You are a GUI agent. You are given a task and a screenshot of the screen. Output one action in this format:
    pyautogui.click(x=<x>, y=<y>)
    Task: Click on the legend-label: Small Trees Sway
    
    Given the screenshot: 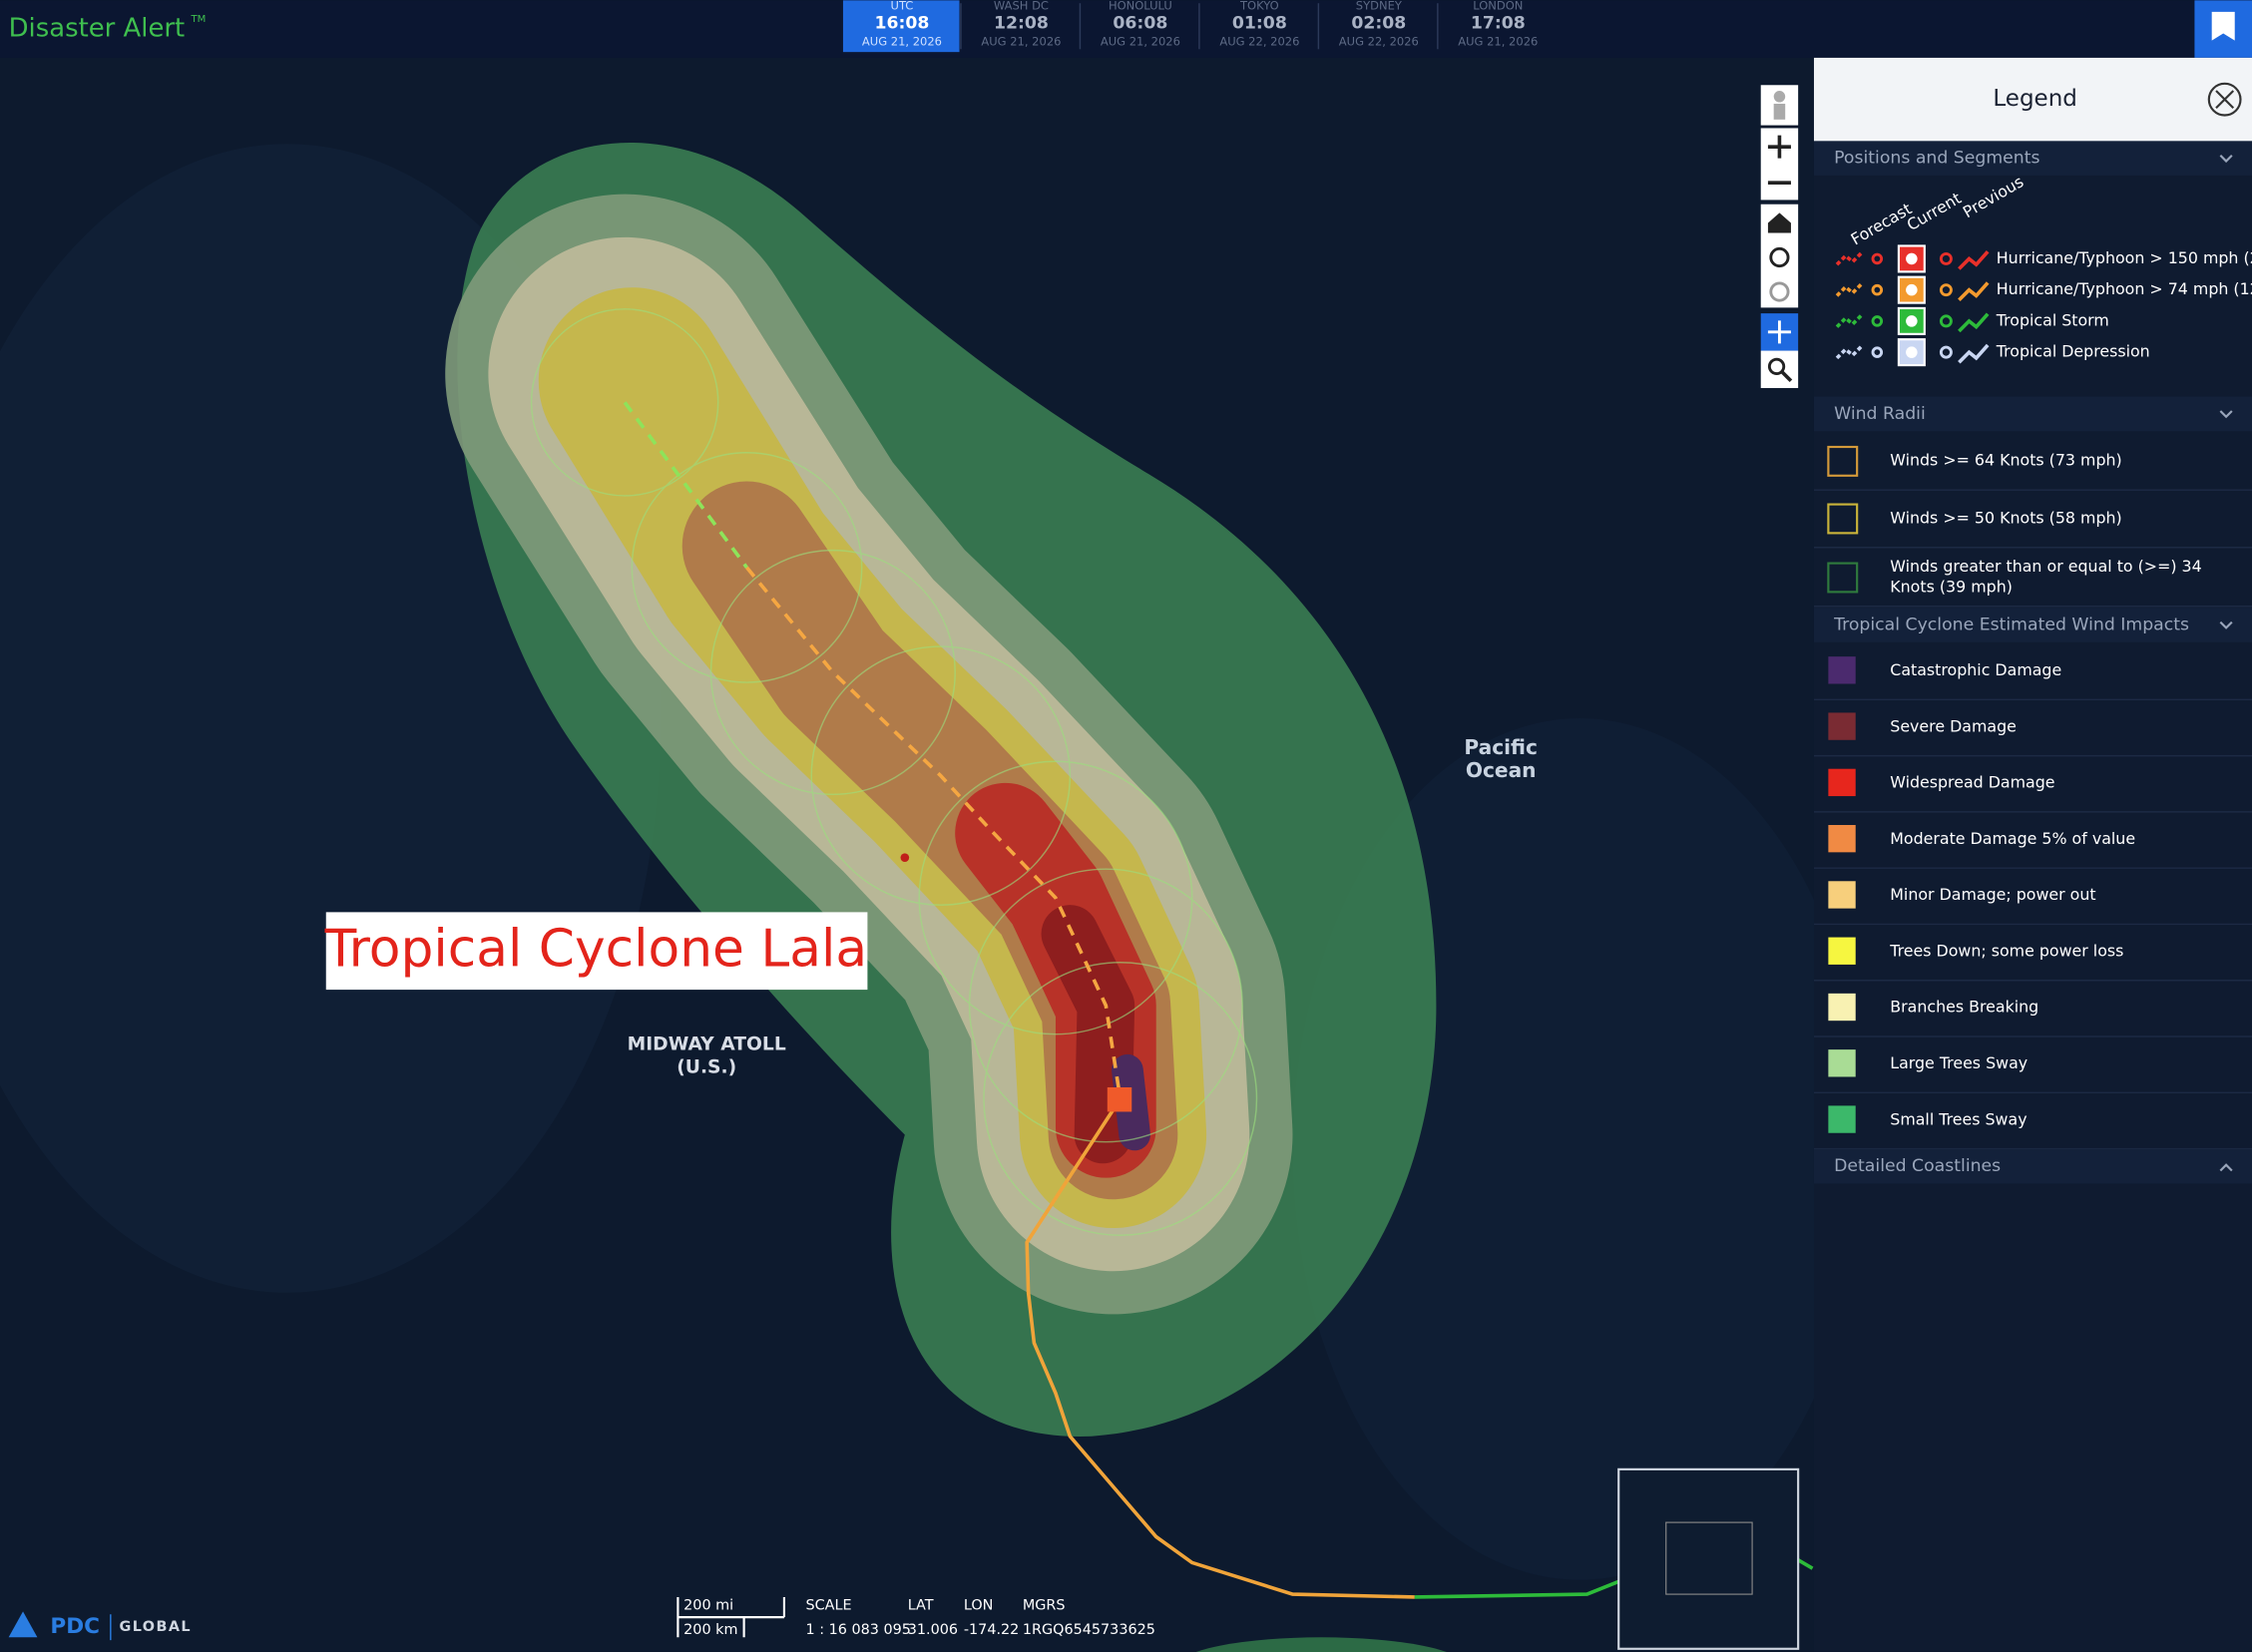 What is the action you would take?
    pyautogui.click(x=1958, y=1119)
    